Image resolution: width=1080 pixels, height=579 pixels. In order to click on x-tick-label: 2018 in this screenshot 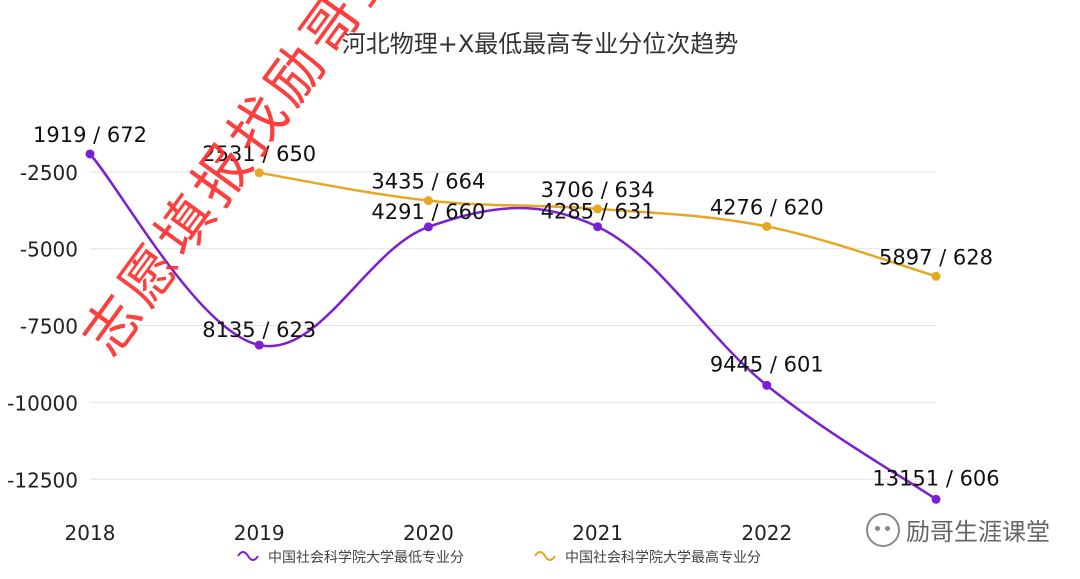, I will do `click(90, 533)`.